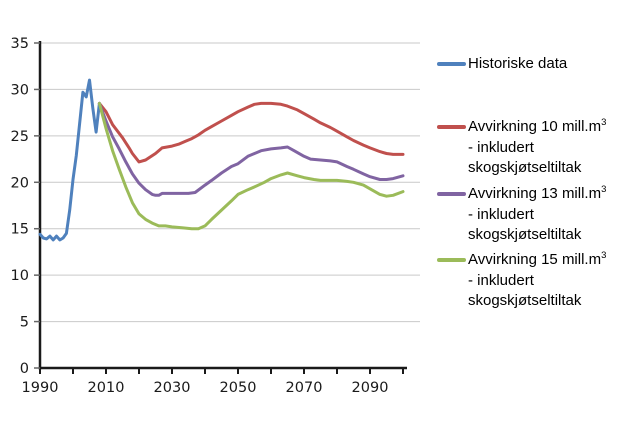 The height and width of the screenshot is (427, 620). I want to click on legend-swatch-red, so click(451, 127).